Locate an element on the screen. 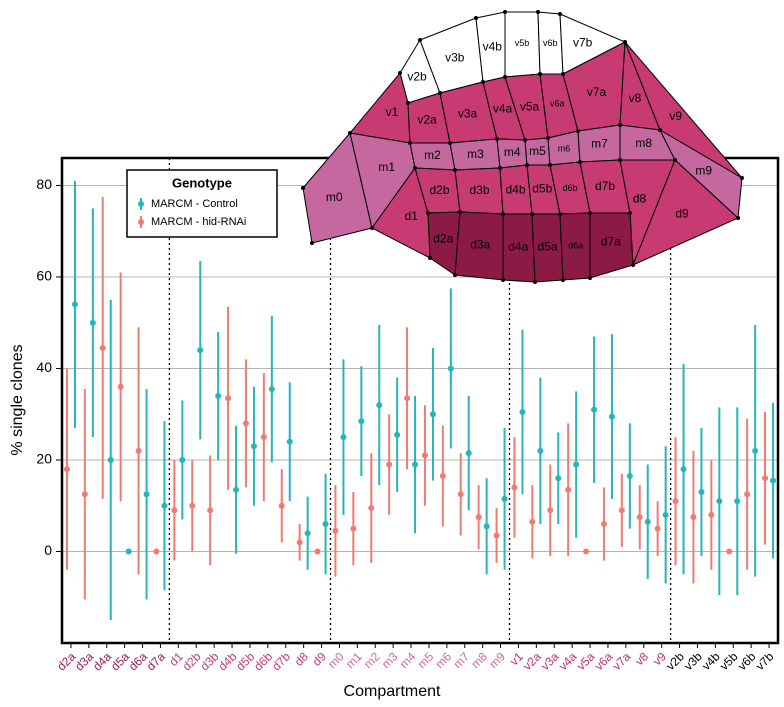 Image resolution: width=784 pixels, height=707 pixels. region-label: m7 is located at coordinates (599, 144).